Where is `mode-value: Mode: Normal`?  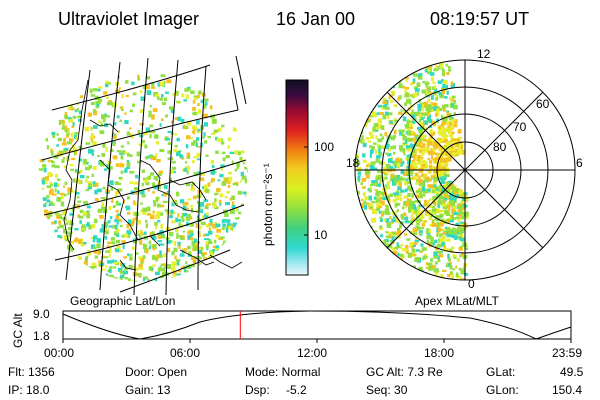
mode-value: Mode: Normal is located at coordinates (283, 372).